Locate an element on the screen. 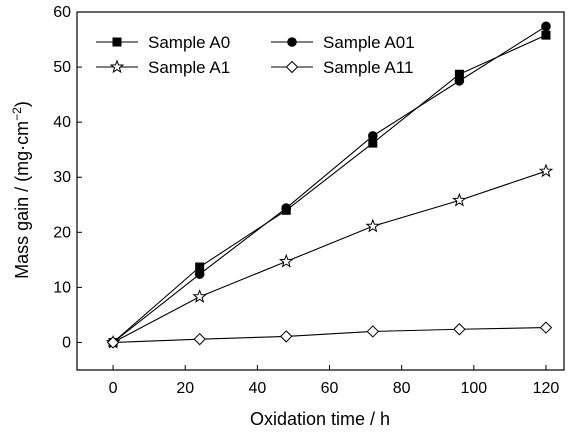 The height and width of the screenshot is (439, 579). y-tick-label: 0 is located at coordinates (66, 342).